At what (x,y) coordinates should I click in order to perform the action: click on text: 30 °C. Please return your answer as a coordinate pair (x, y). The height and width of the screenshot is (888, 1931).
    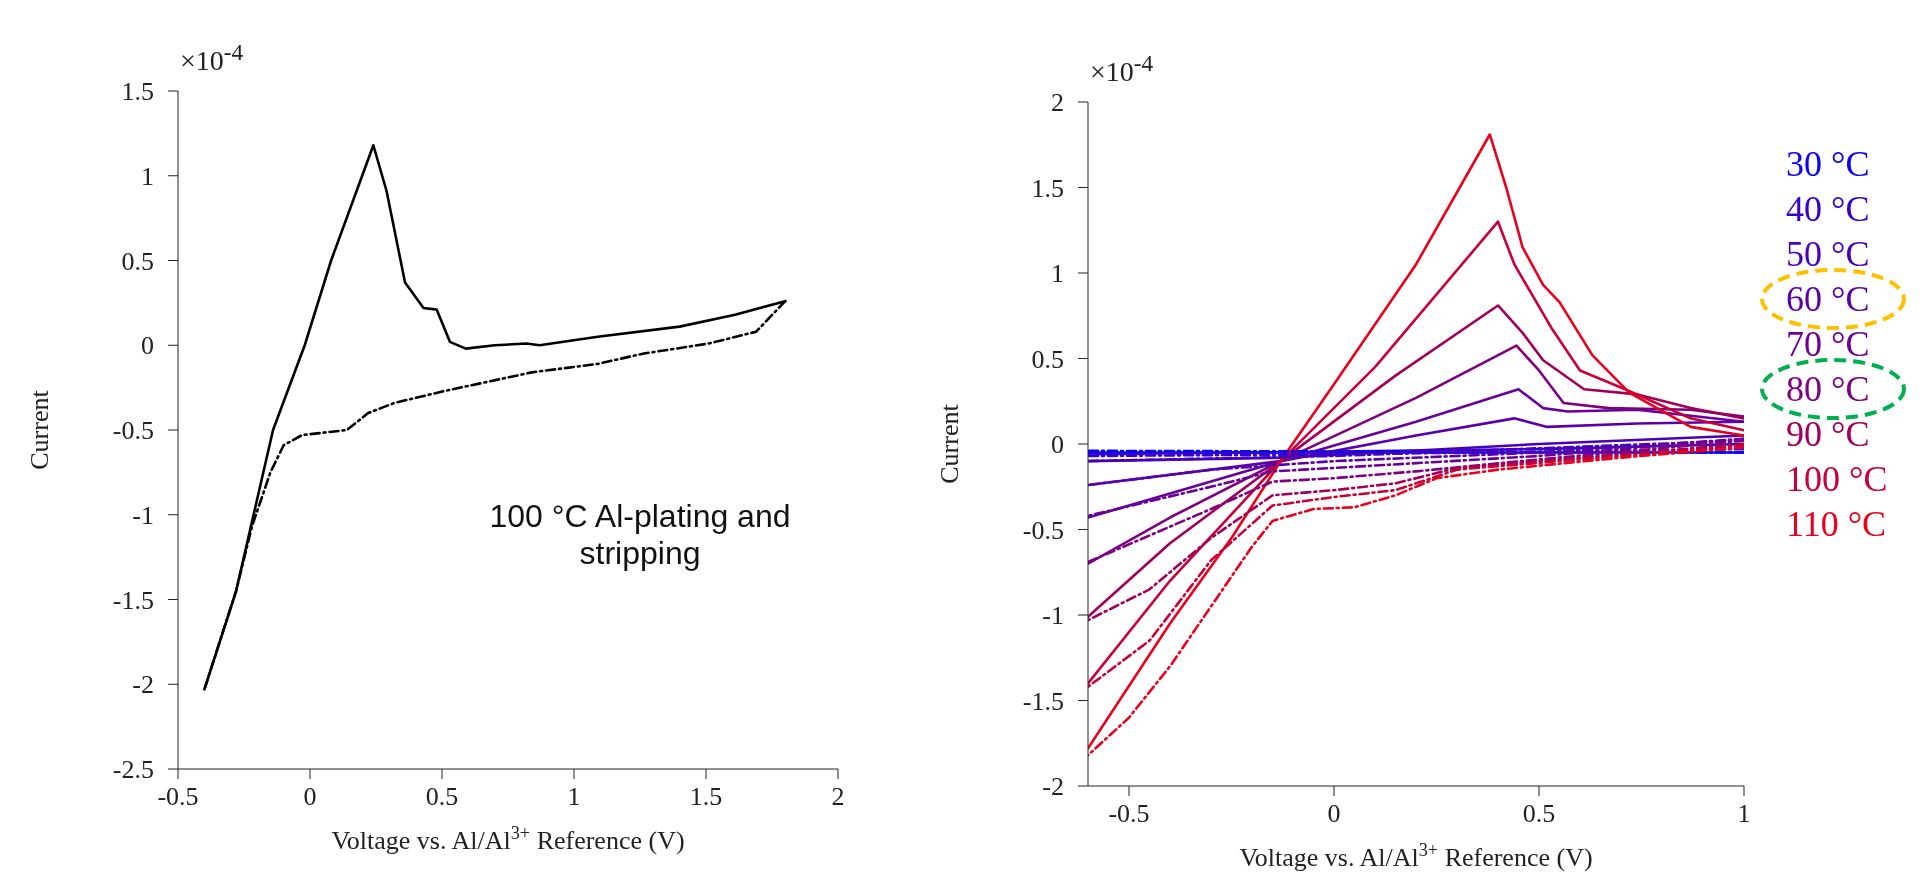
    Looking at the image, I should click on (1828, 164).